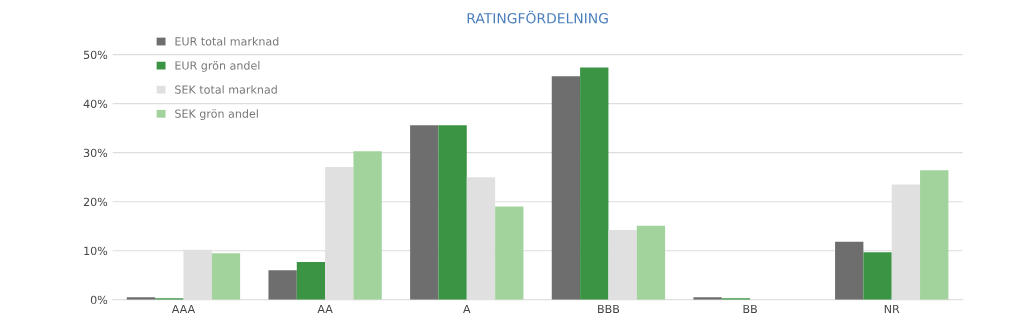  I want to click on legend-label: SEK grön andel, so click(216, 114).